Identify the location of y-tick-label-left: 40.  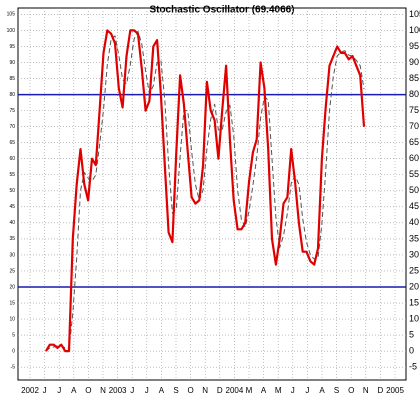
(12, 223).